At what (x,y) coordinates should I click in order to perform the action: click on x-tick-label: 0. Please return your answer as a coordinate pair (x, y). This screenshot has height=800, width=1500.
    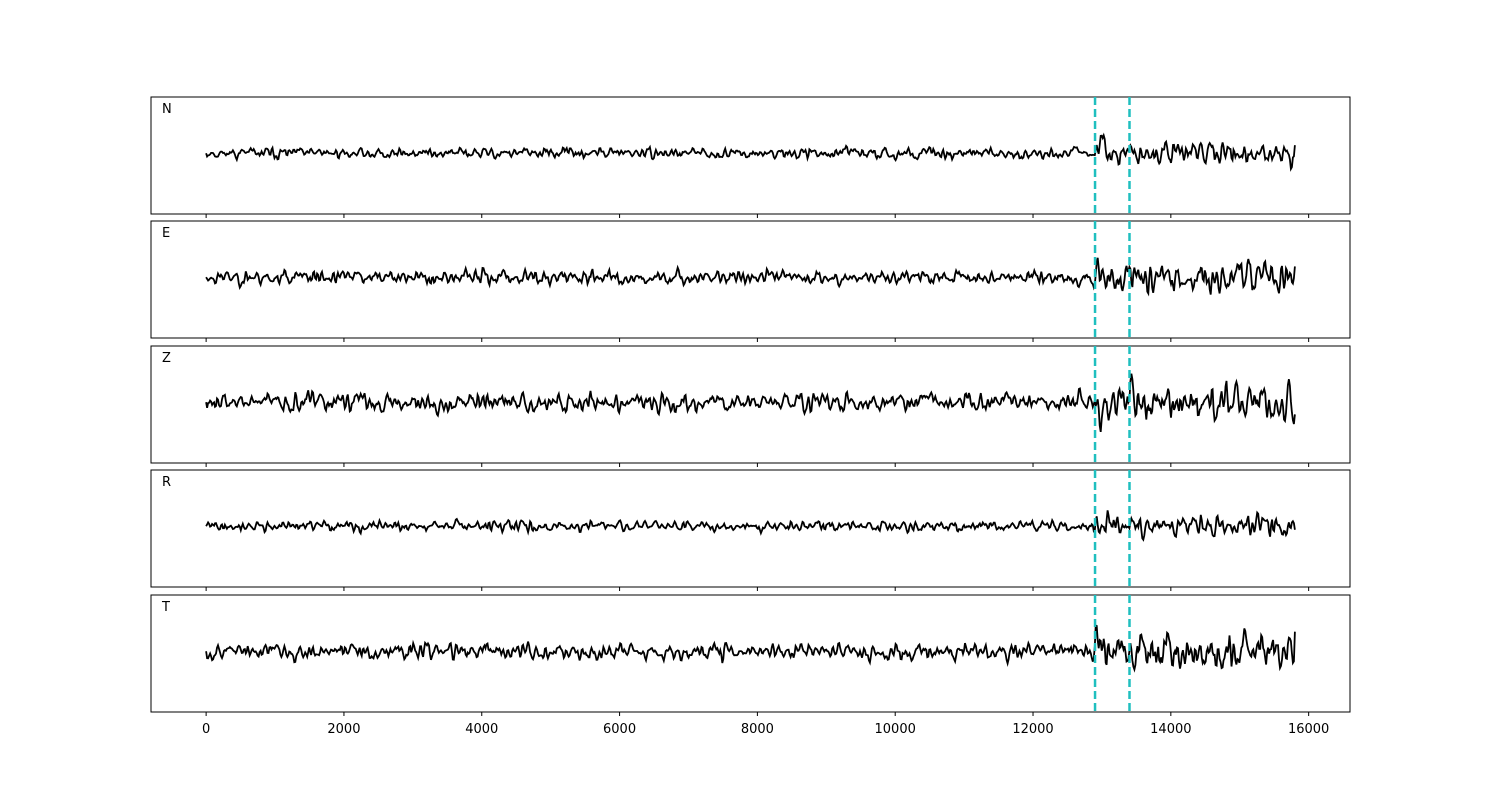
    Looking at the image, I should click on (206, 729).